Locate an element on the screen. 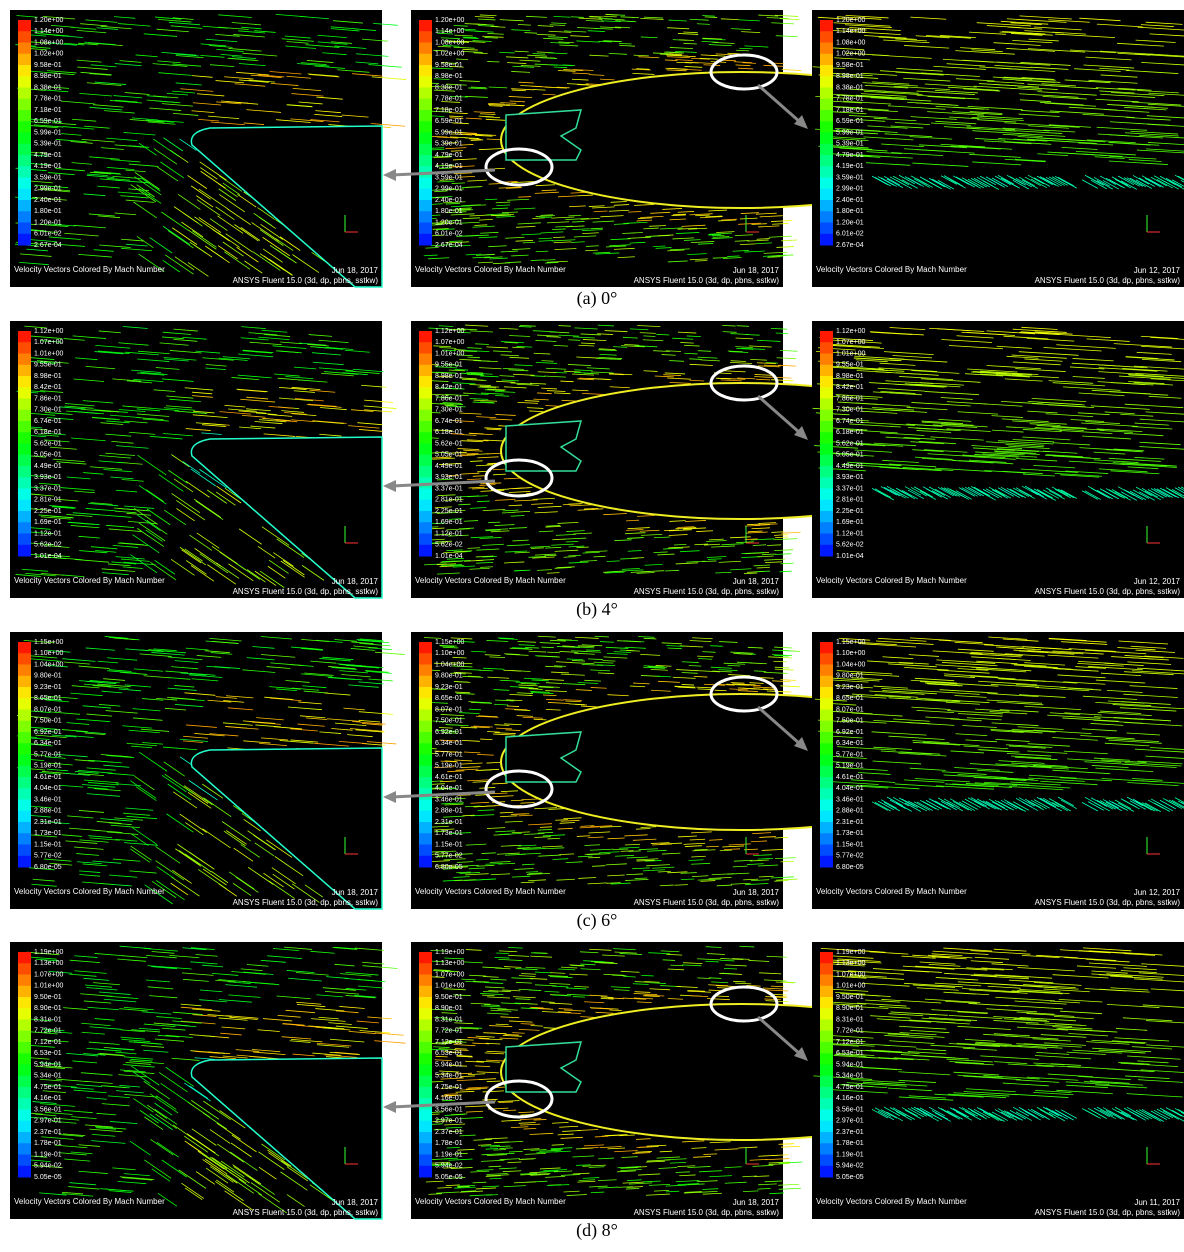  colorbar-label: 8.42e-01 is located at coordinates (449, 387).